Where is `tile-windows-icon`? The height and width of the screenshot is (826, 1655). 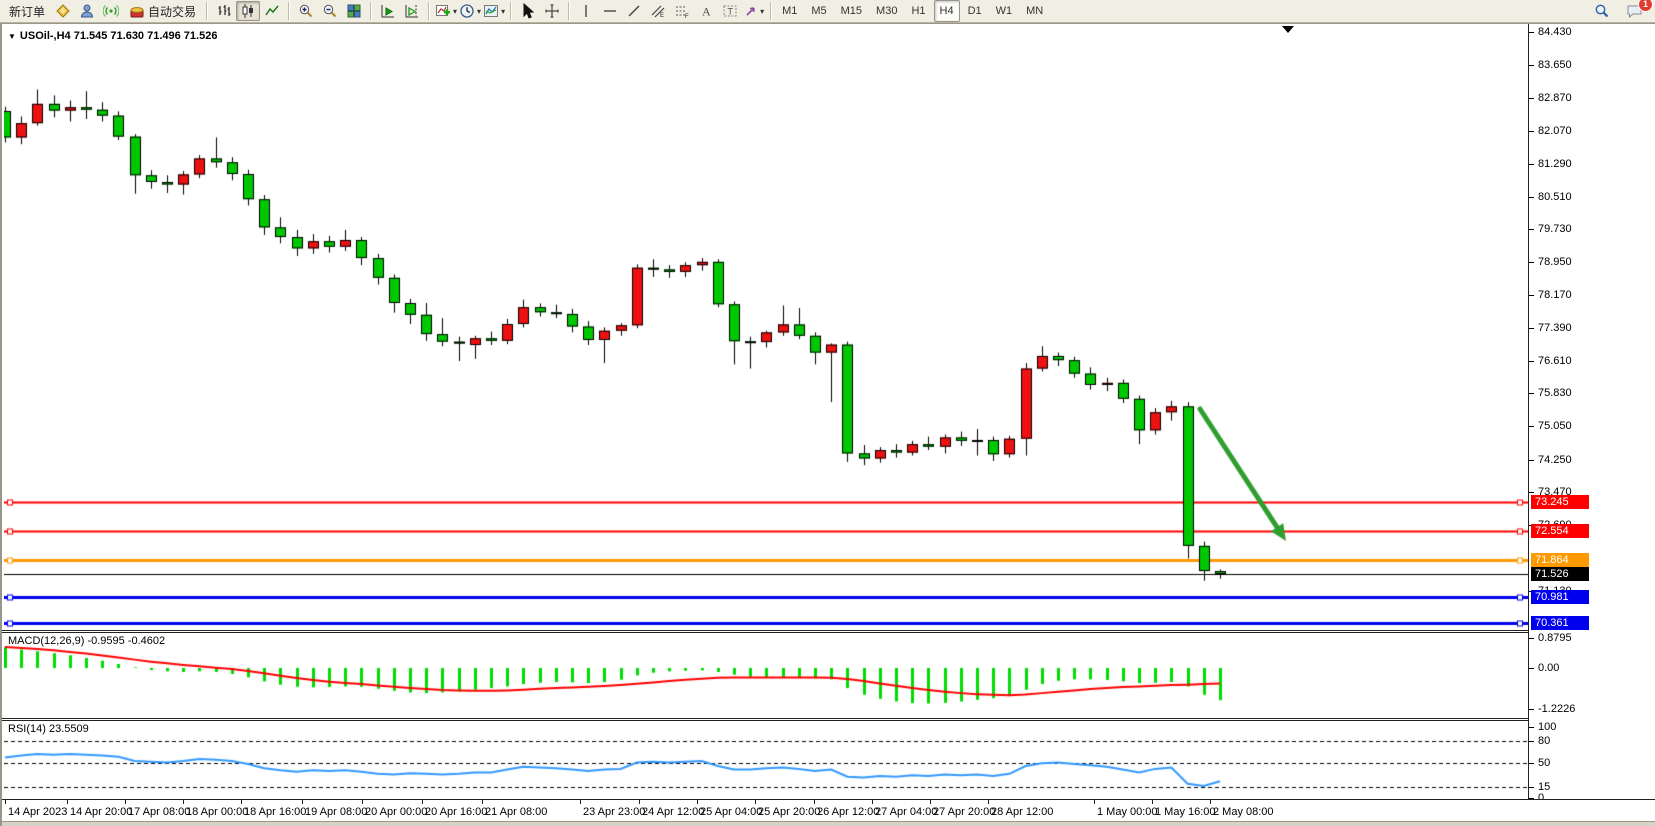
tile-windows-icon is located at coordinates (354, 11).